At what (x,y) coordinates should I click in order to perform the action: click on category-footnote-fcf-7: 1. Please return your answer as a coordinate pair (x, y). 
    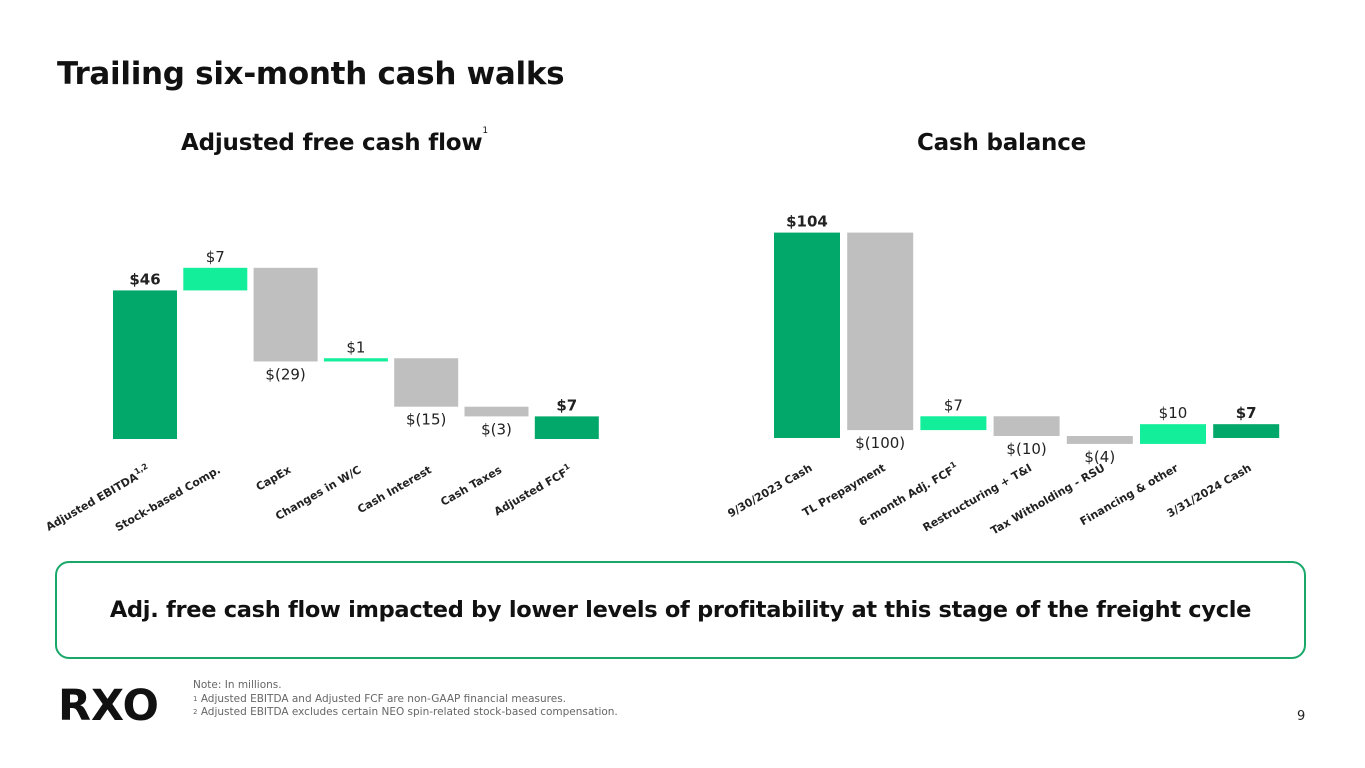
    Looking at the image, I should click on (567, 466).